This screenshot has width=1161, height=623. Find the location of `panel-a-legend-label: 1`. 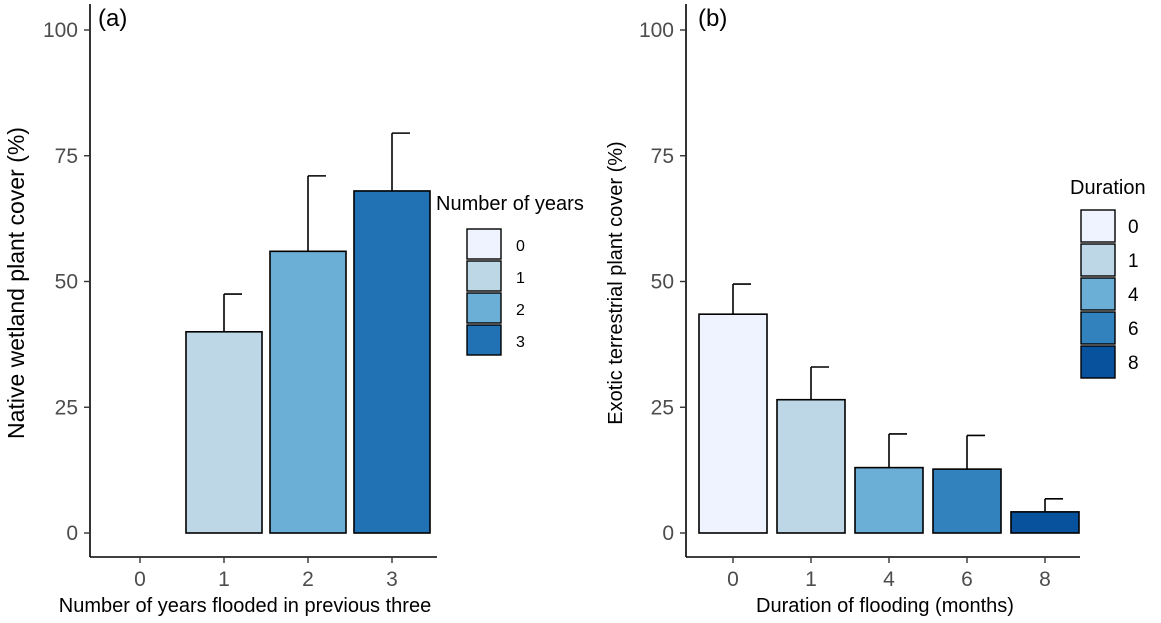

panel-a-legend-label: 1 is located at coordinates (520, 278).